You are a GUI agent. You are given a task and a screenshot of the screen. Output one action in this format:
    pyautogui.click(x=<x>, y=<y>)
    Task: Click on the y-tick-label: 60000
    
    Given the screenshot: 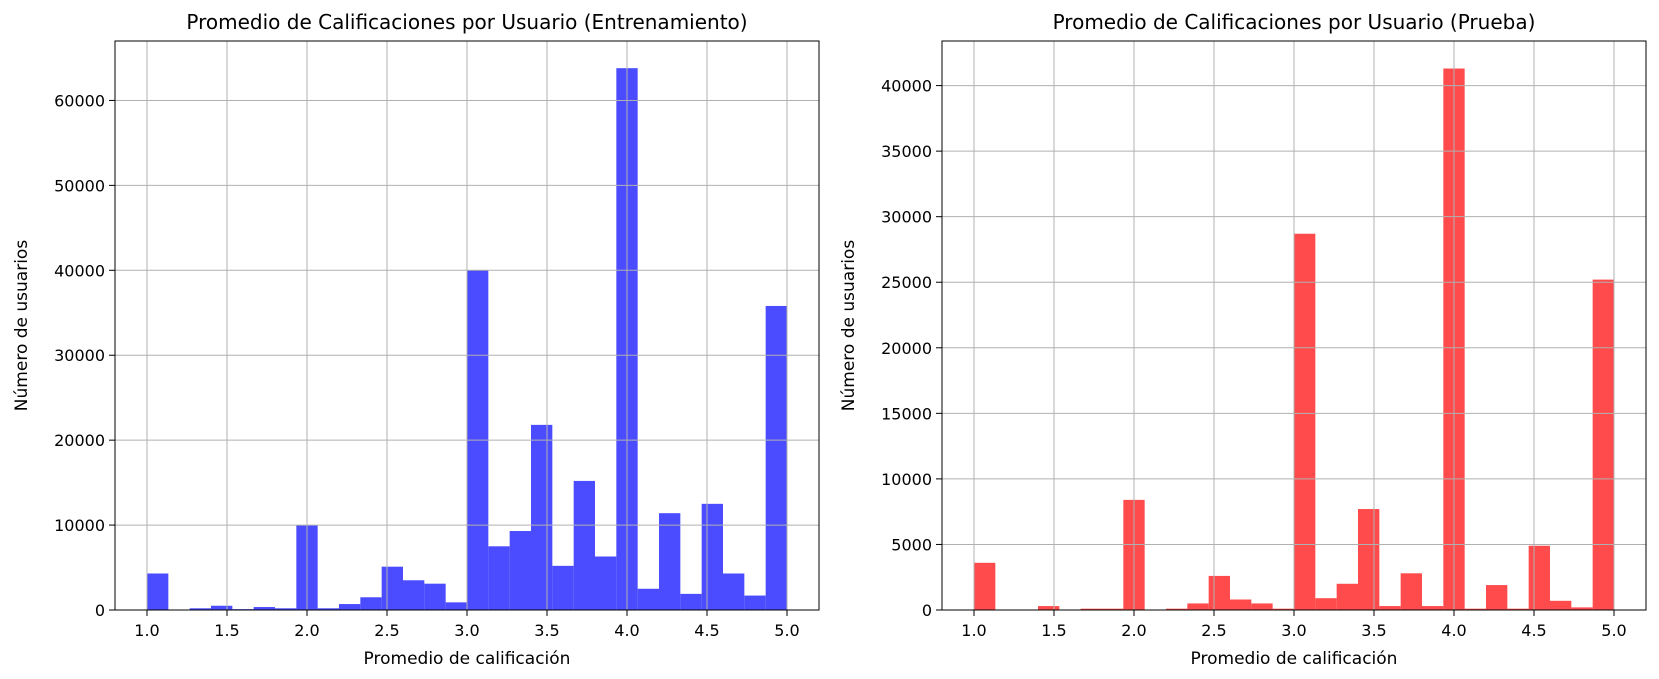 What is the action you would take?
    pyautogui.click(x=79, y=100)
    